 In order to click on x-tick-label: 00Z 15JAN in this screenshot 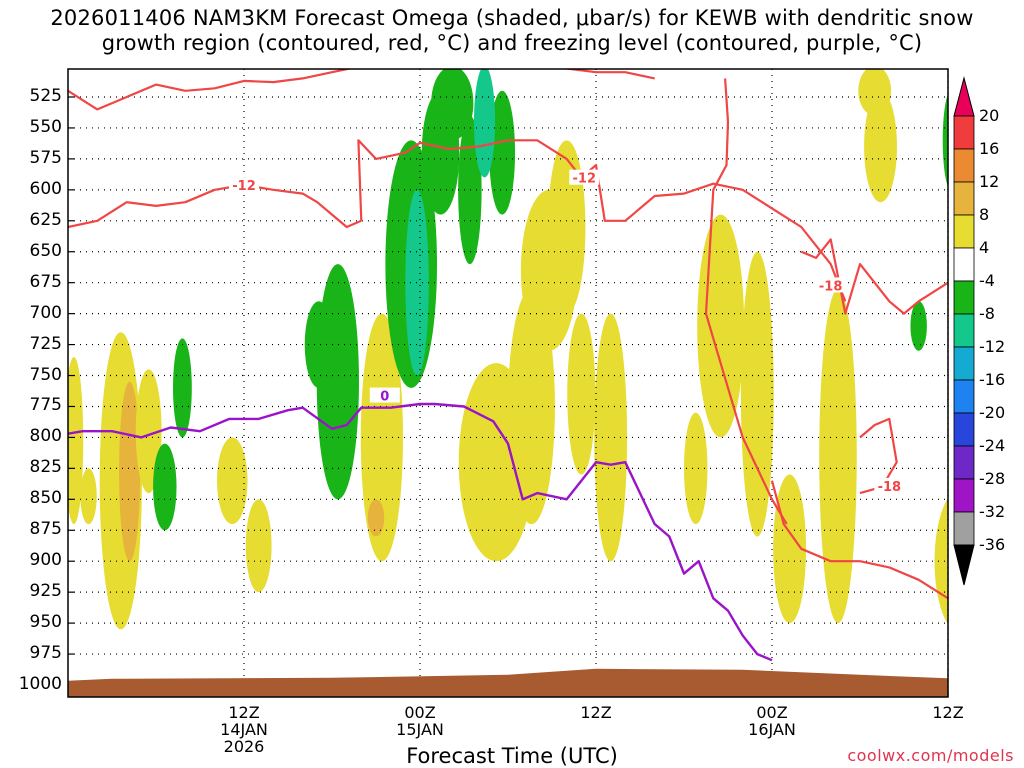, I will do `click(420, 729)`.